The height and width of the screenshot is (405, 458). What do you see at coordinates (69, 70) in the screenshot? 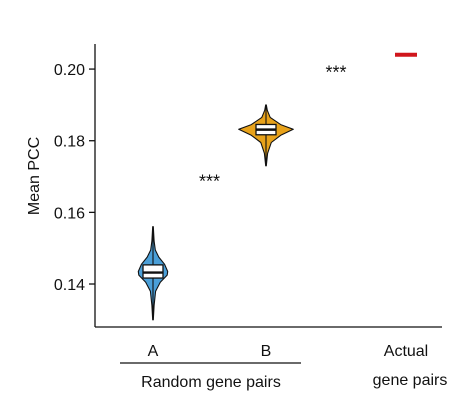
I see `y-tick-label: 0.20` at bounding box center [69, 70].